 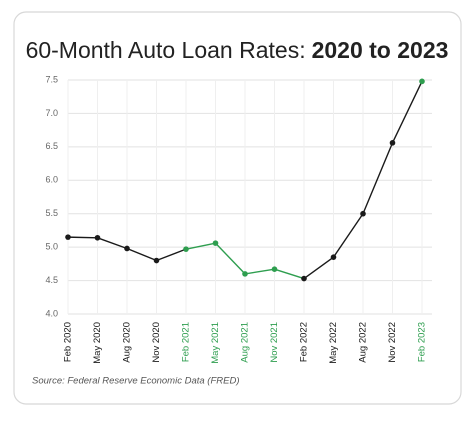 What do you see at coordinates (51, 247) in the screenshot?
I see `y-tick-label: 5.0` at bounding box center [51, 247].